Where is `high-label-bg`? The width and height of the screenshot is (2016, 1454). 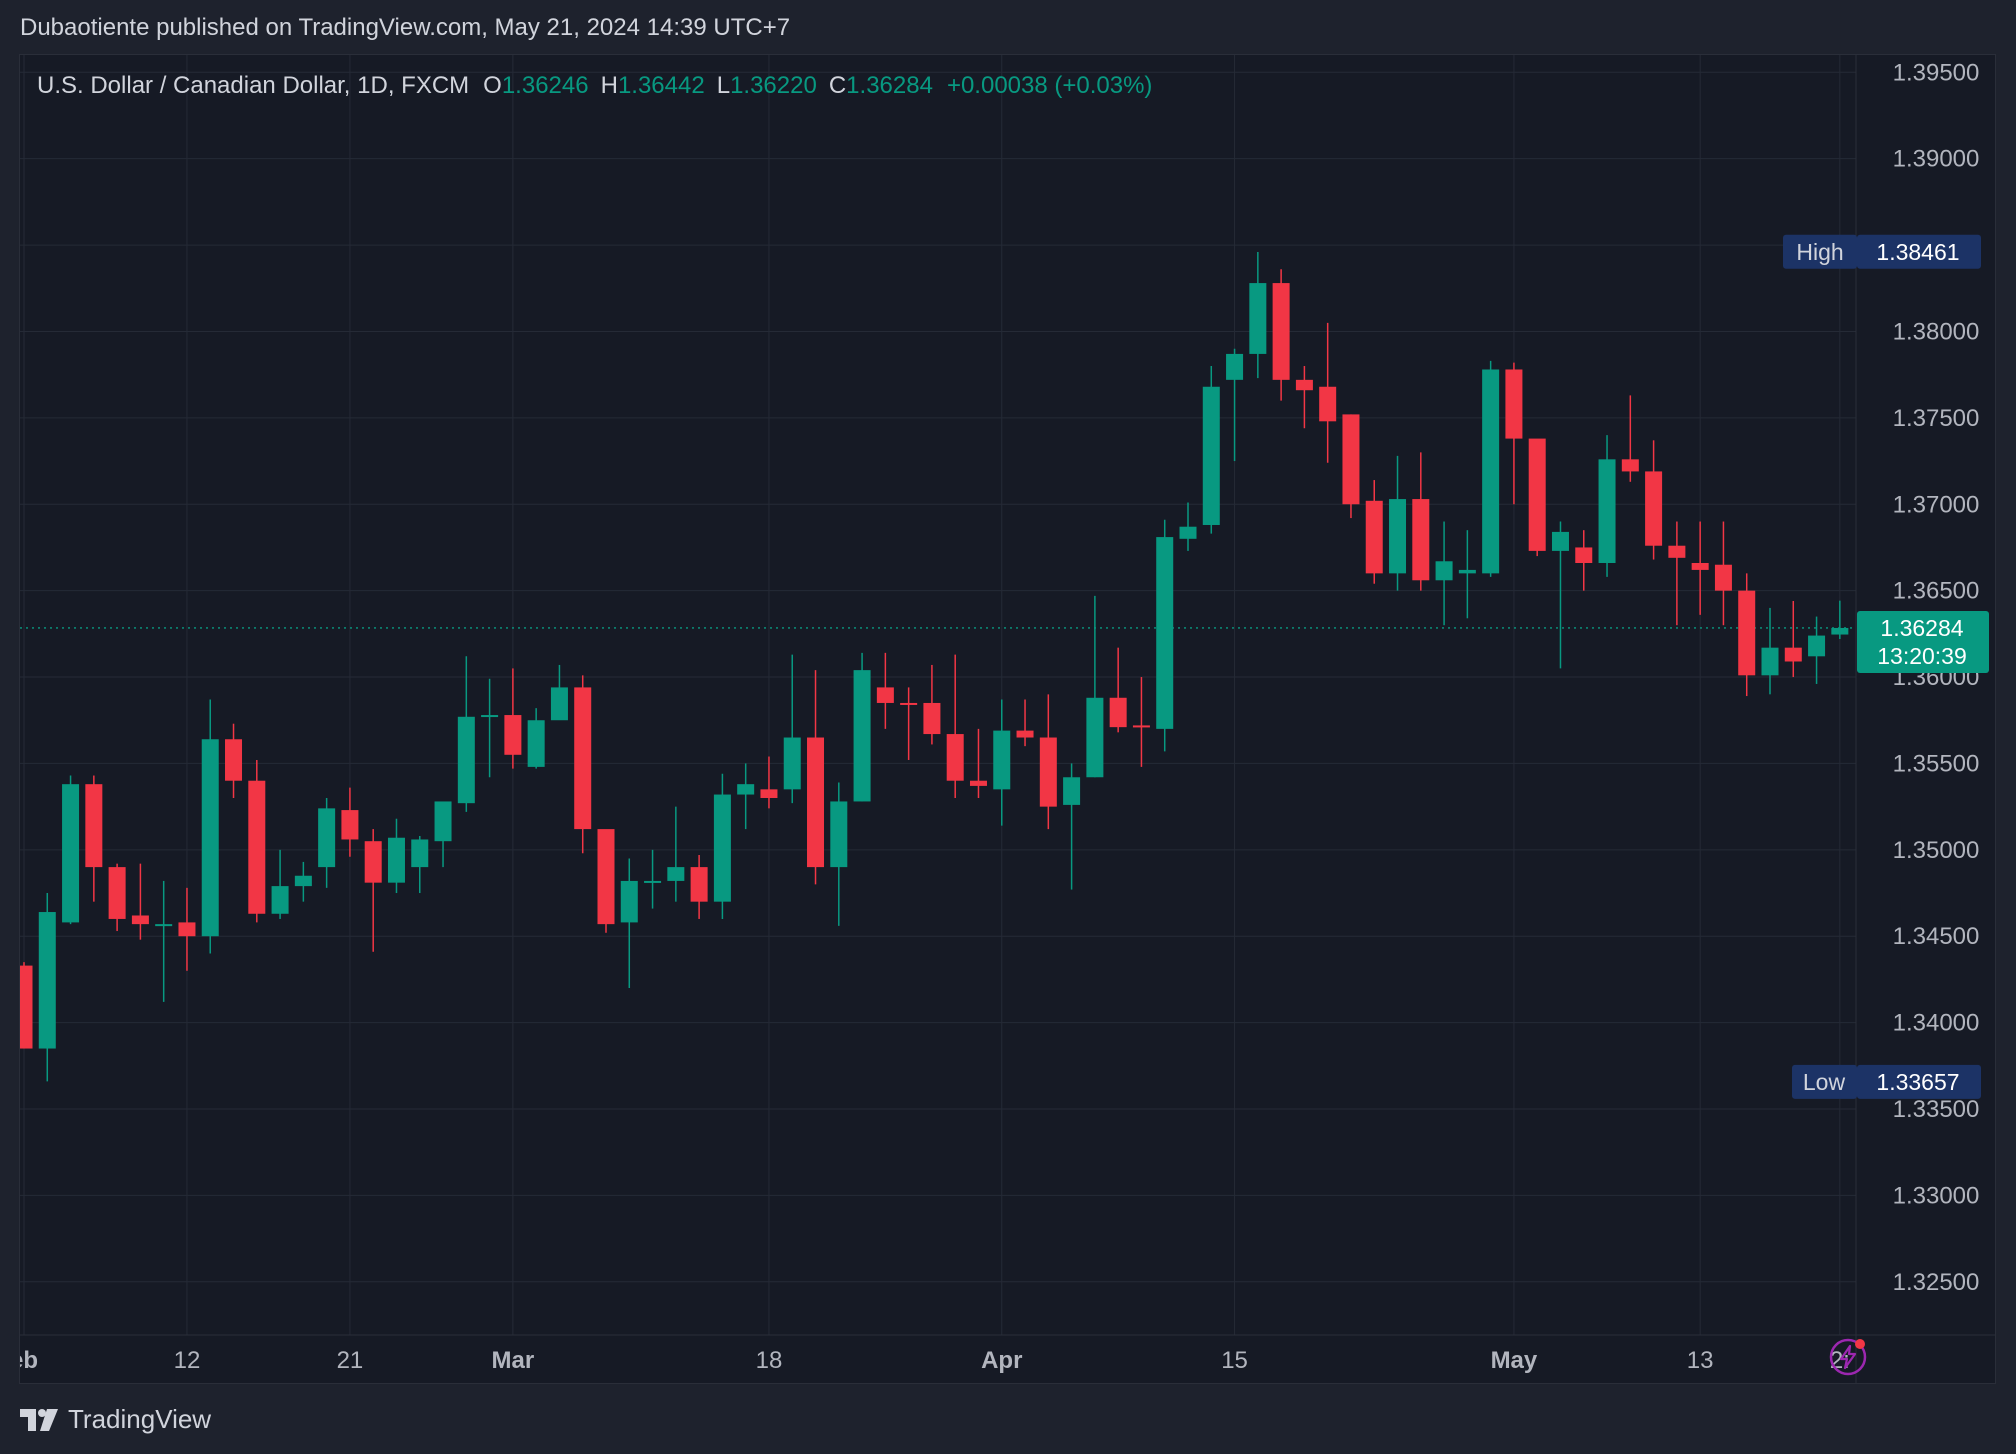
high-label-bg is located at coordinates (1820, 251).